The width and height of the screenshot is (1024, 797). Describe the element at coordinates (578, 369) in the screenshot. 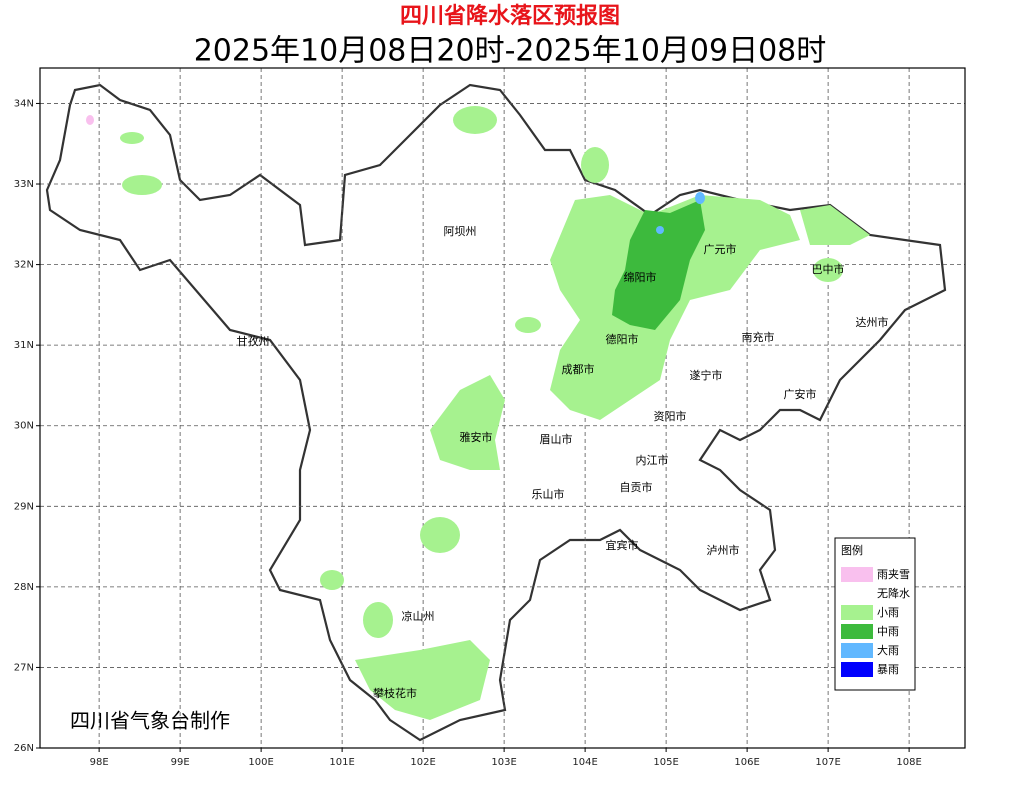

I see `city-label: 成都市` at that location.